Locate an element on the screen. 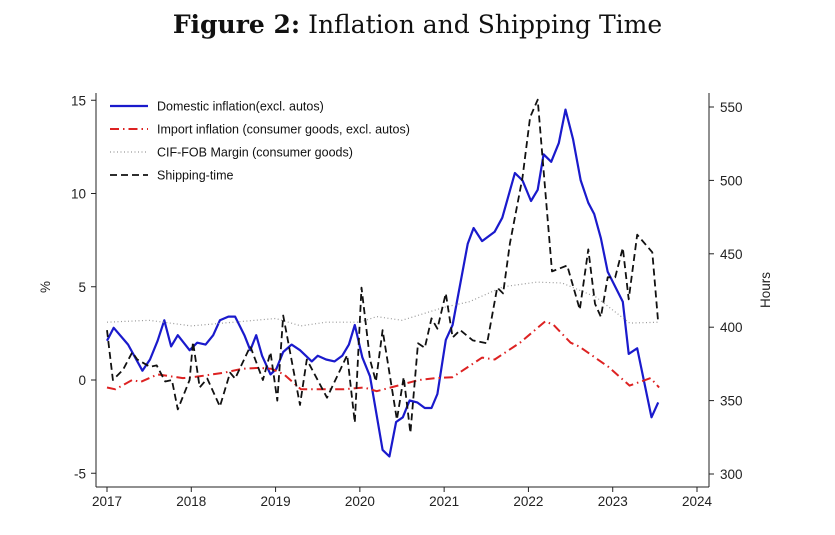 This screenshot has width=835, height=535. x-tick-label: 2023 is located at coordinates (613, 501).